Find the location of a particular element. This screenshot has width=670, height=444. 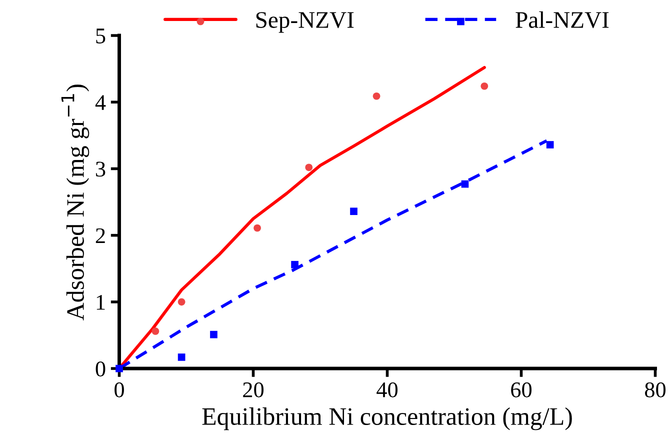

y-tick-label: 3 is located at coordinates (101, 169).